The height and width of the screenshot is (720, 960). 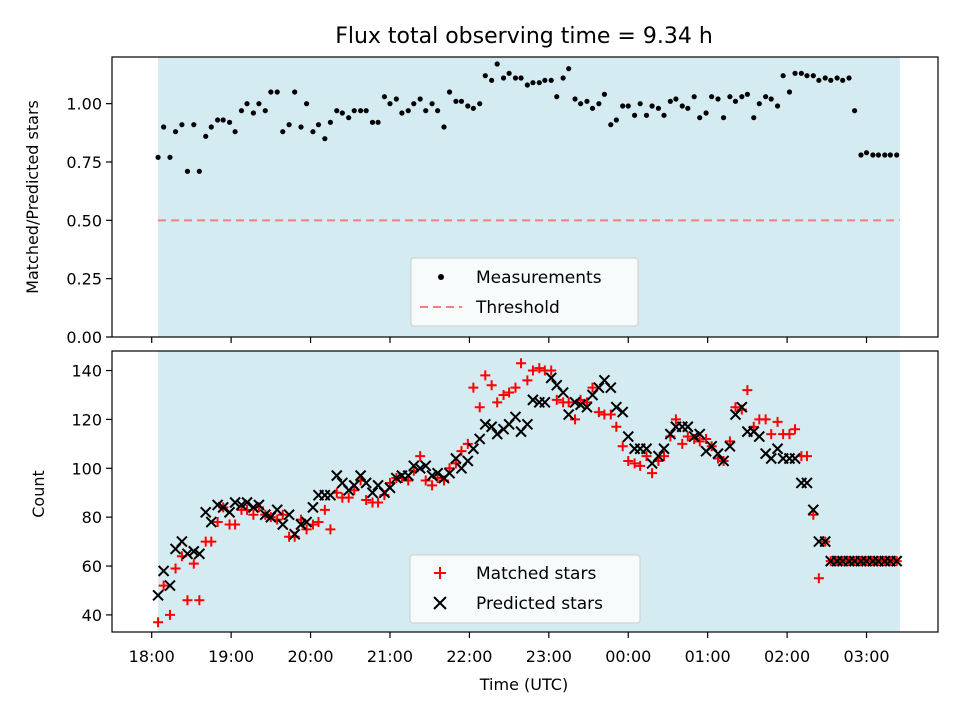 What do you see at coordinates (84, 337) in the screenshot?
I see `ratio-y-tick-label: 0.00` at bounding box center [84, 337].